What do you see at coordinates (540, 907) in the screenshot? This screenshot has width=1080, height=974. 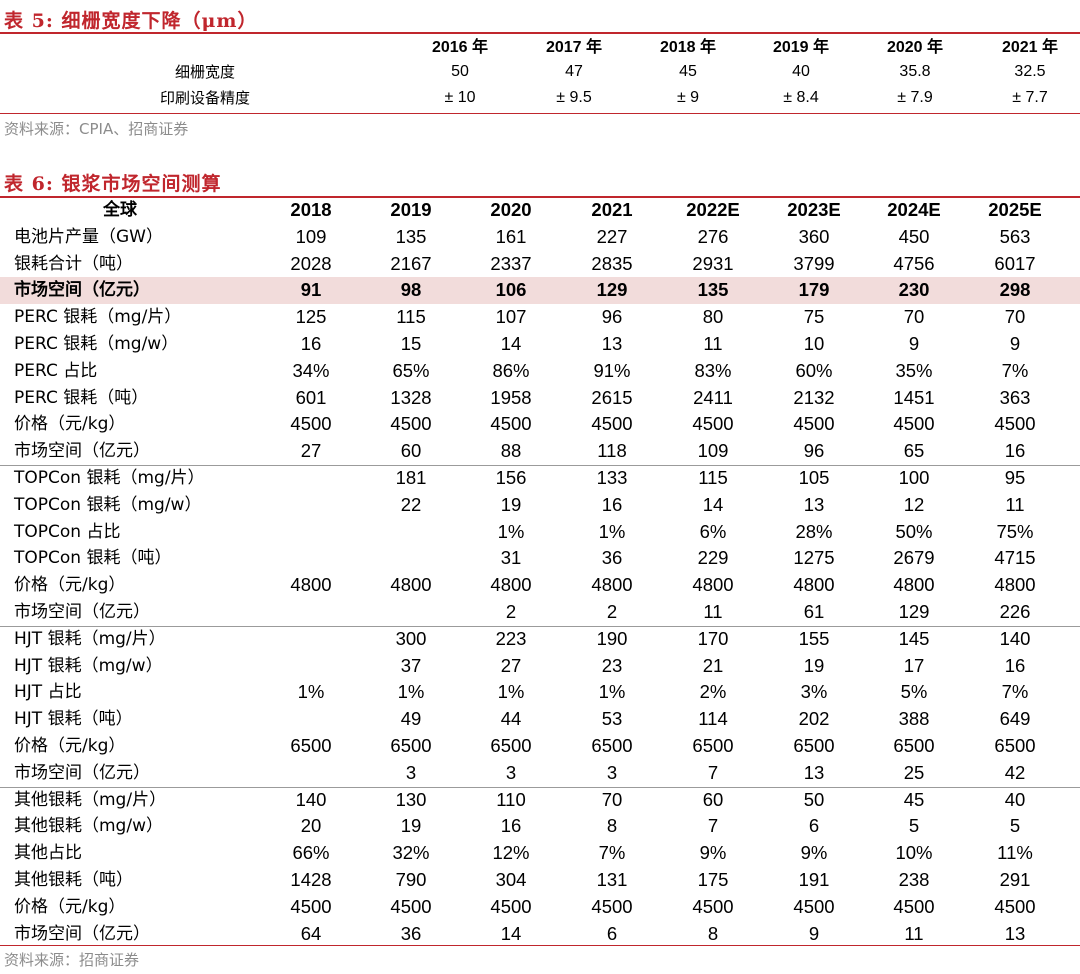 I see `table6-row: 价格（元/kg） 4500 4500 4500 4500 4500 4500 4500 4500` at bounding box center [540, 907].